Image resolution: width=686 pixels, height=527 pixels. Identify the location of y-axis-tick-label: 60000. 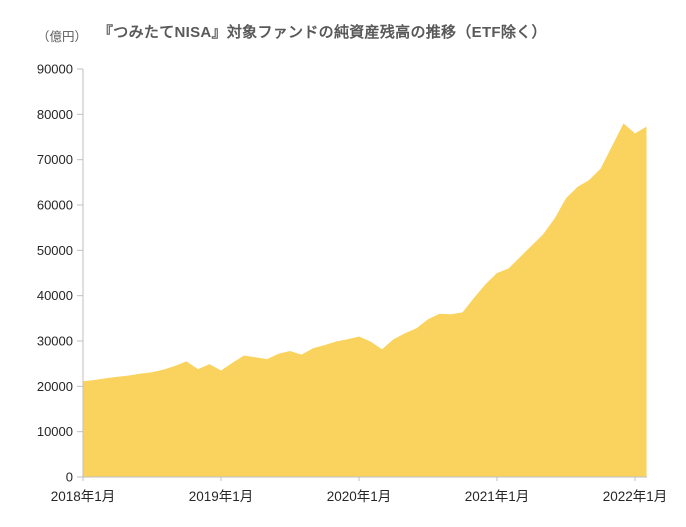
(55, 205).